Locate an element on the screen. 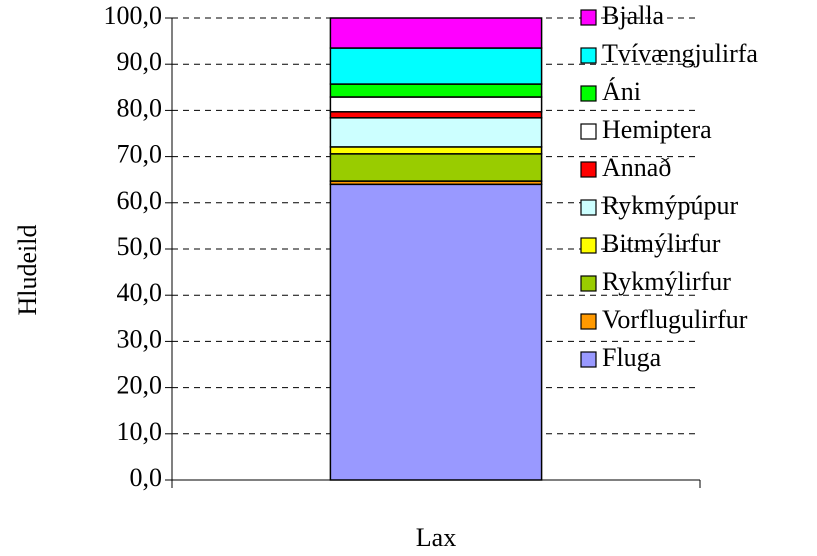 The image size is (817, 556). y-tick-label: 40,0 is located at coordinates (140, 292).